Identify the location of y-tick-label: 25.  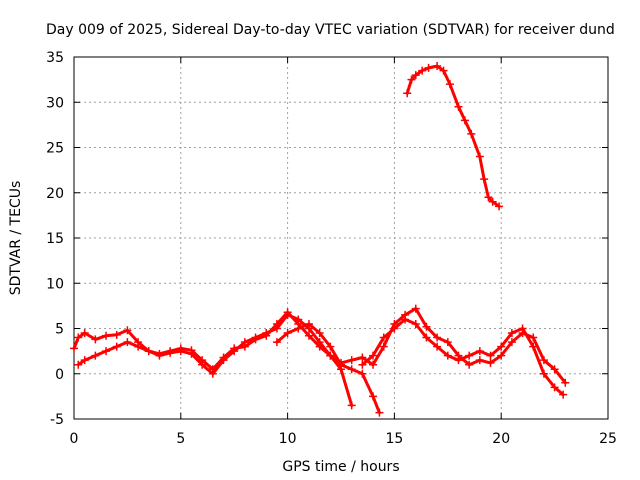
(55, 149).